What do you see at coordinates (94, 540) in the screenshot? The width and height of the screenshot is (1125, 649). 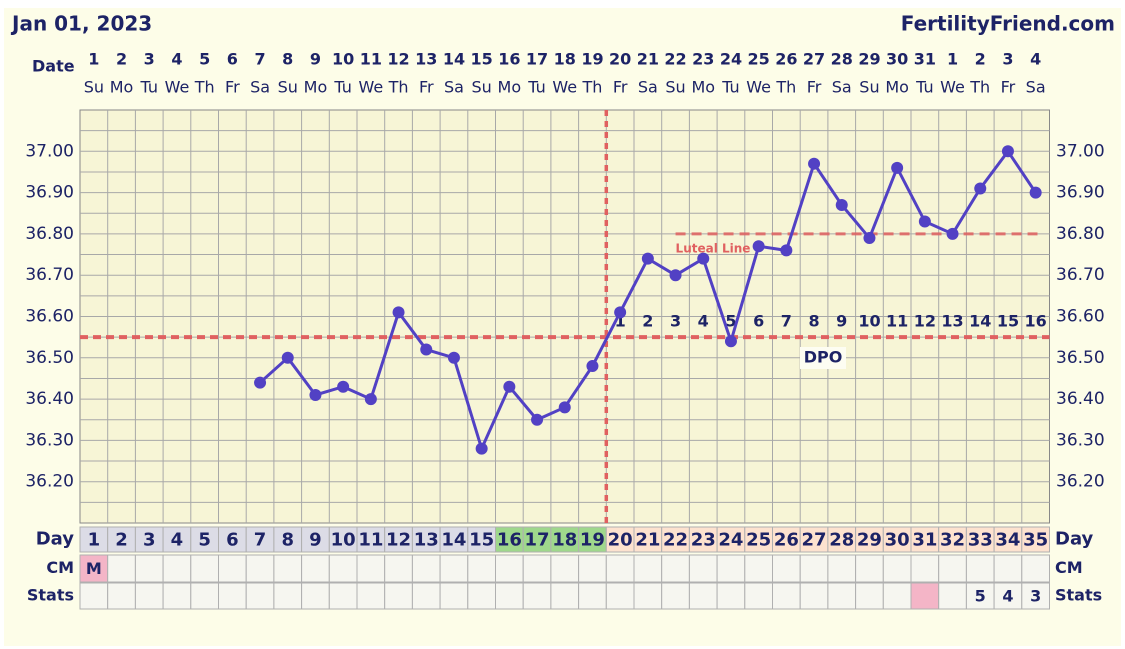 I see `day-value: 1` at bounding box center [94, 540].